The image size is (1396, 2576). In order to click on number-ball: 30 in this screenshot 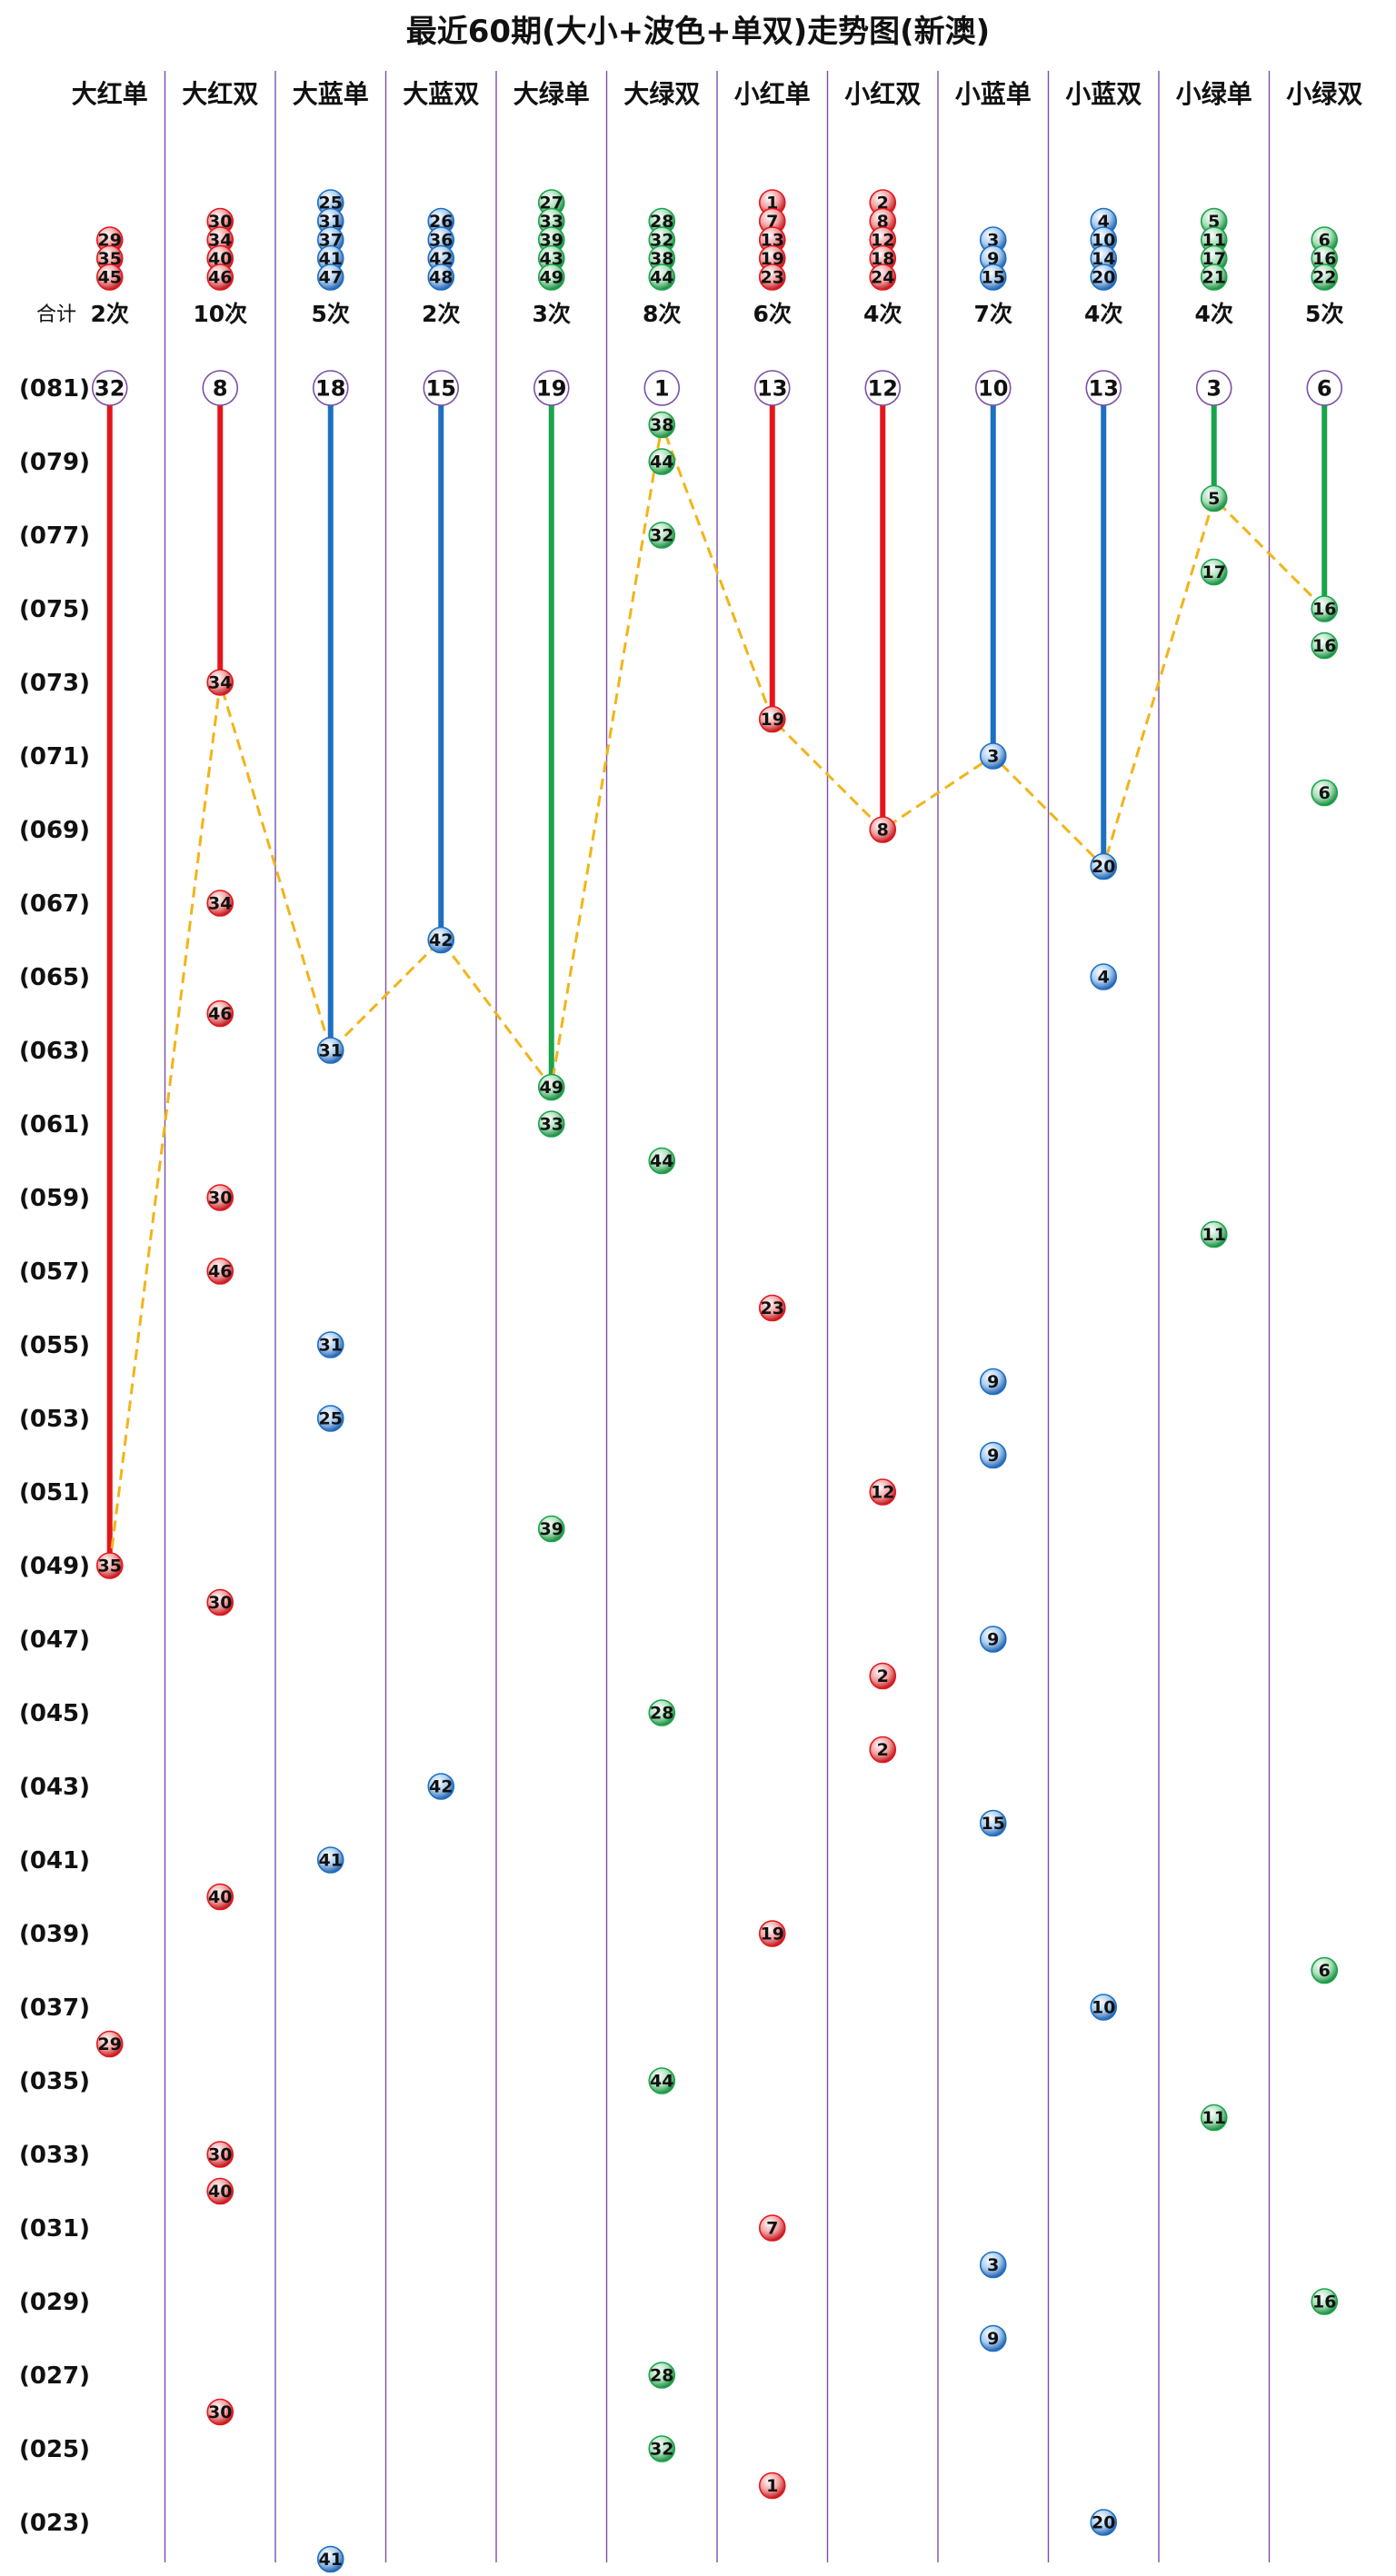, I will do `click(220, 221)`.